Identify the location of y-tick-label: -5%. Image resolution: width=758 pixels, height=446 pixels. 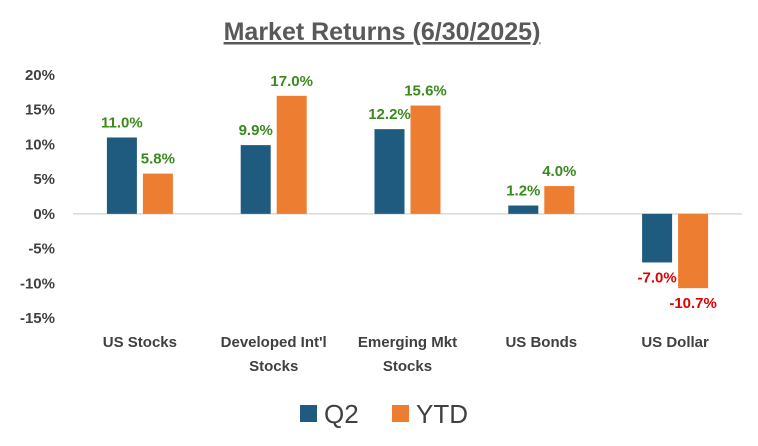
(41, 249).